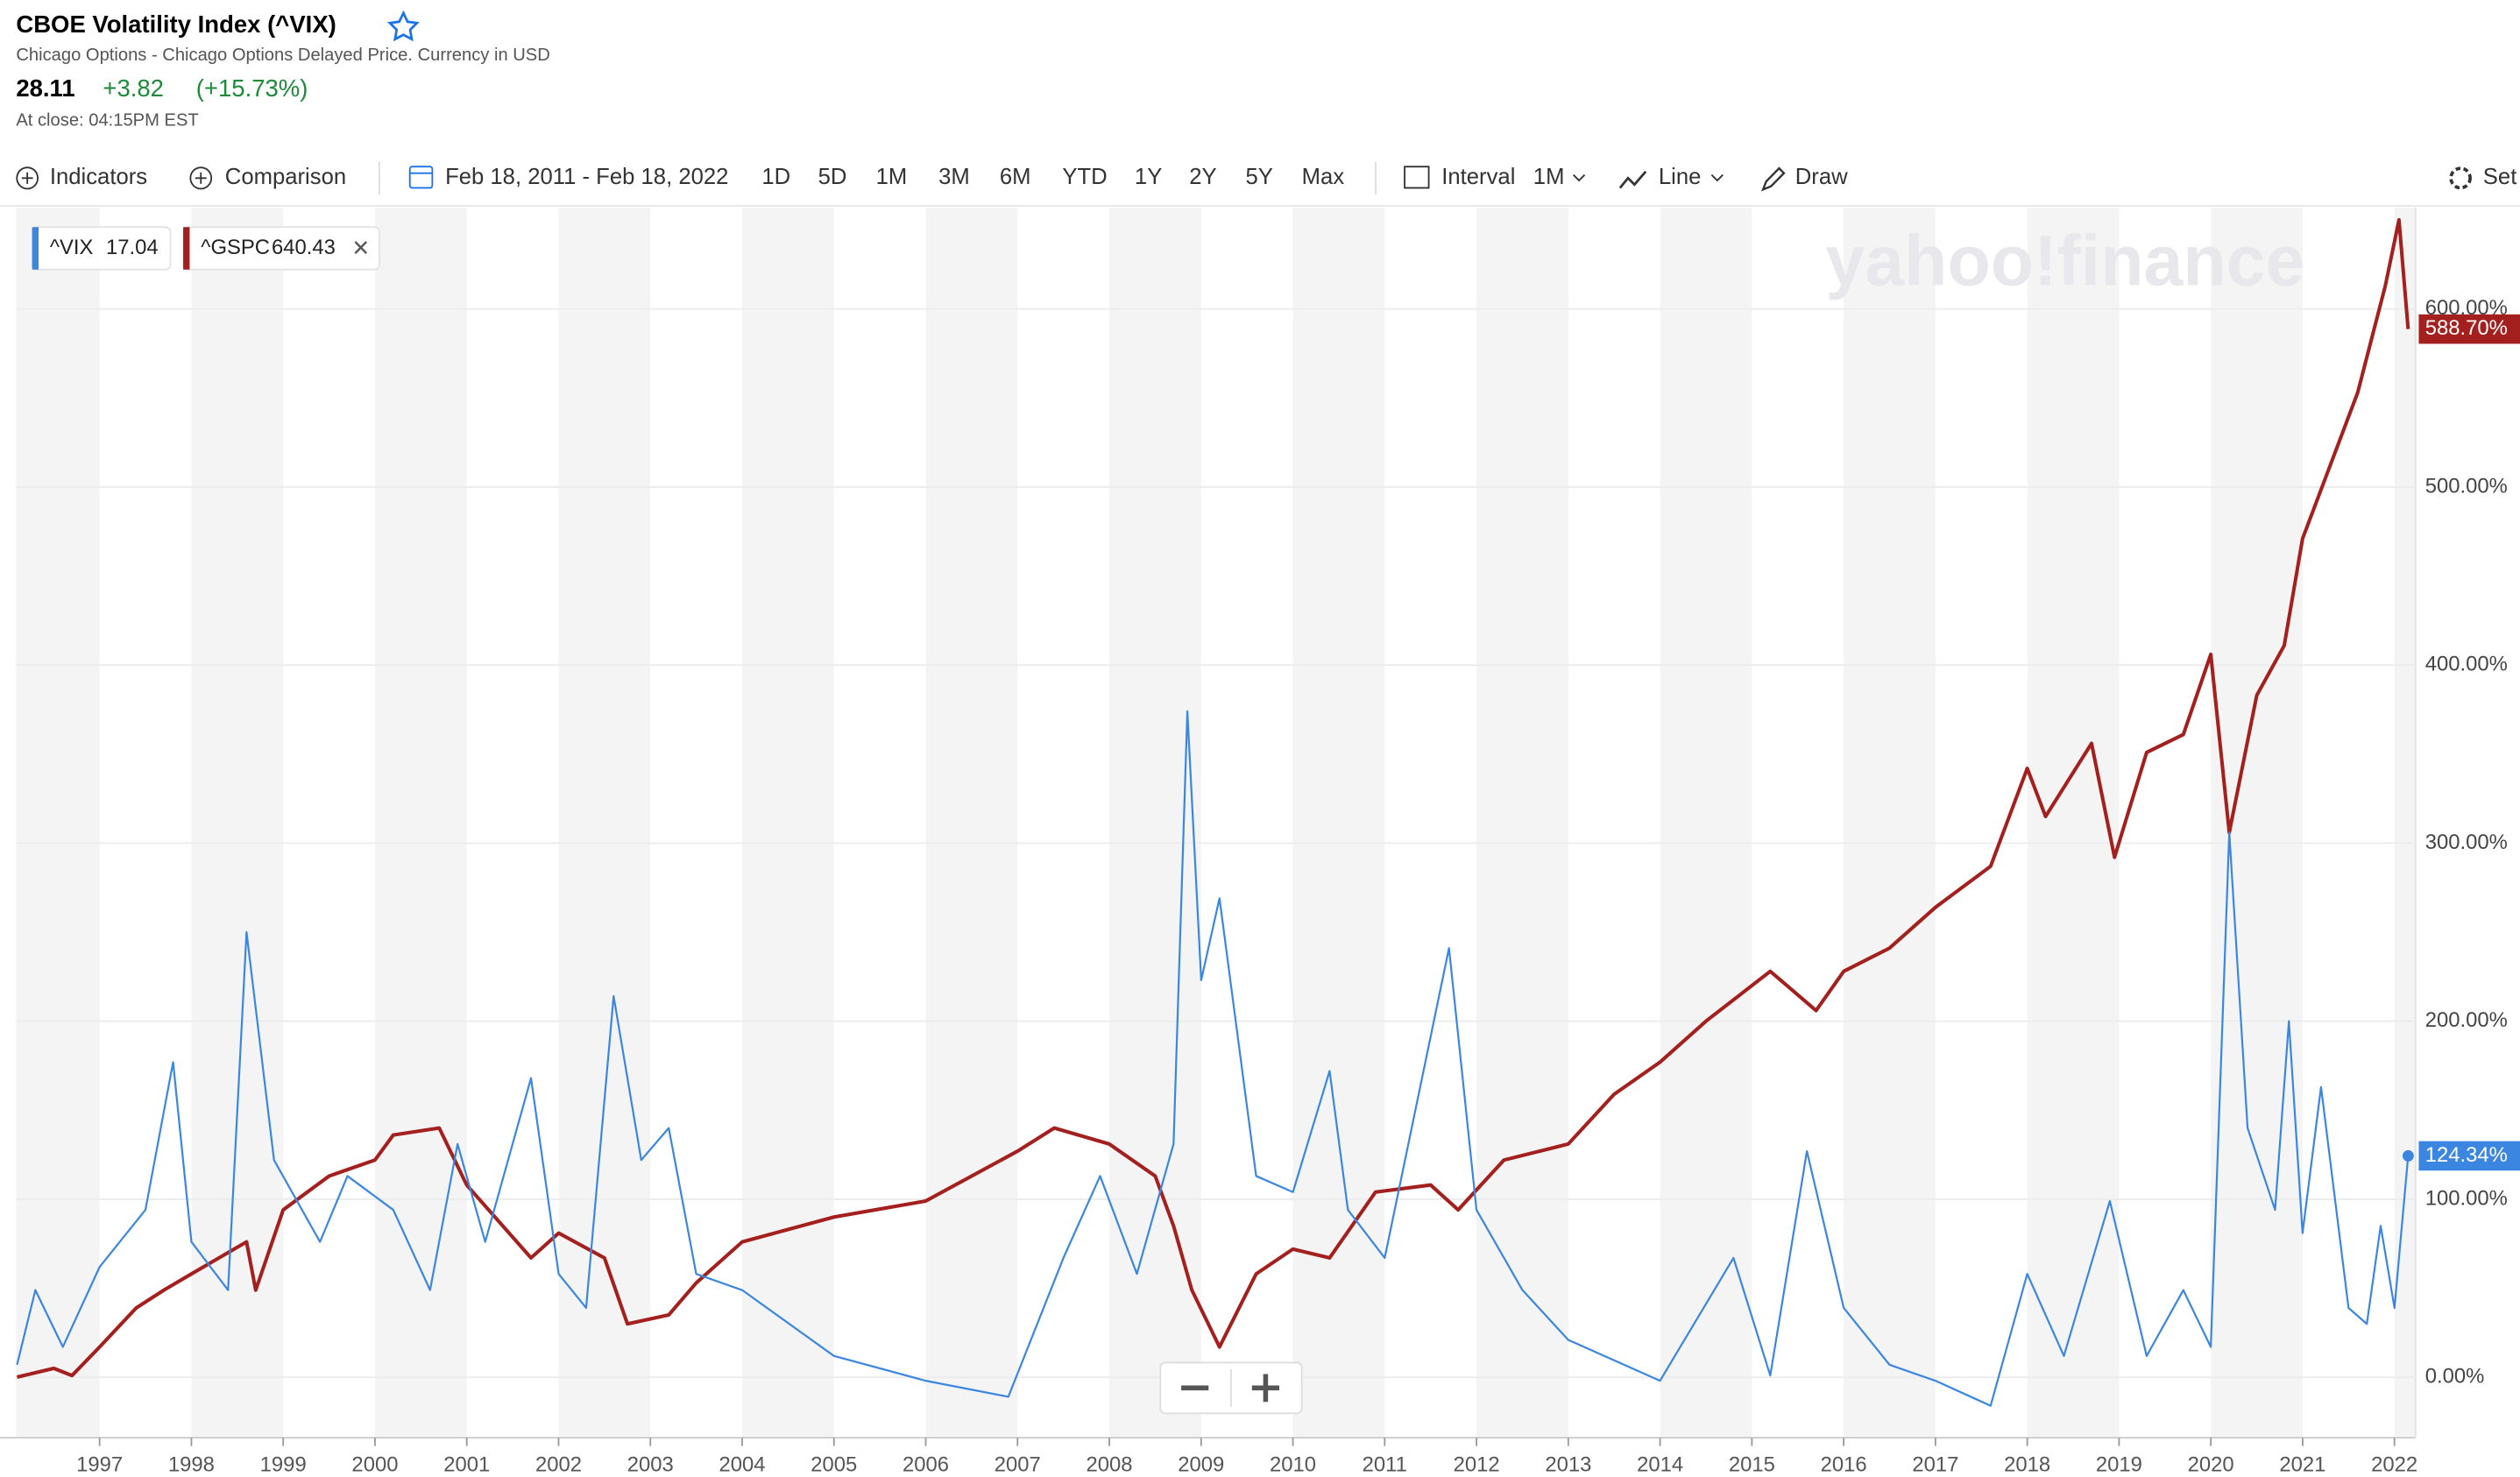 The width and height of the screenshot is (2520, 1477). I want to click on price: 28.11, so click(45, 88).